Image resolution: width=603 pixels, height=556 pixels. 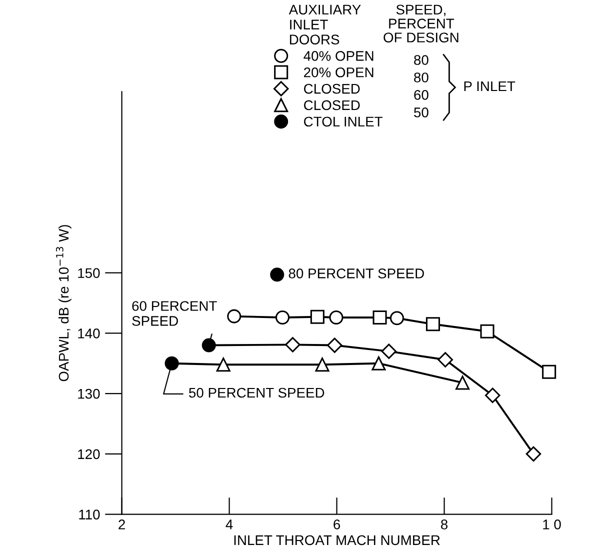 I want to click on x-tick-label: 2, so click(x=121, y=525).